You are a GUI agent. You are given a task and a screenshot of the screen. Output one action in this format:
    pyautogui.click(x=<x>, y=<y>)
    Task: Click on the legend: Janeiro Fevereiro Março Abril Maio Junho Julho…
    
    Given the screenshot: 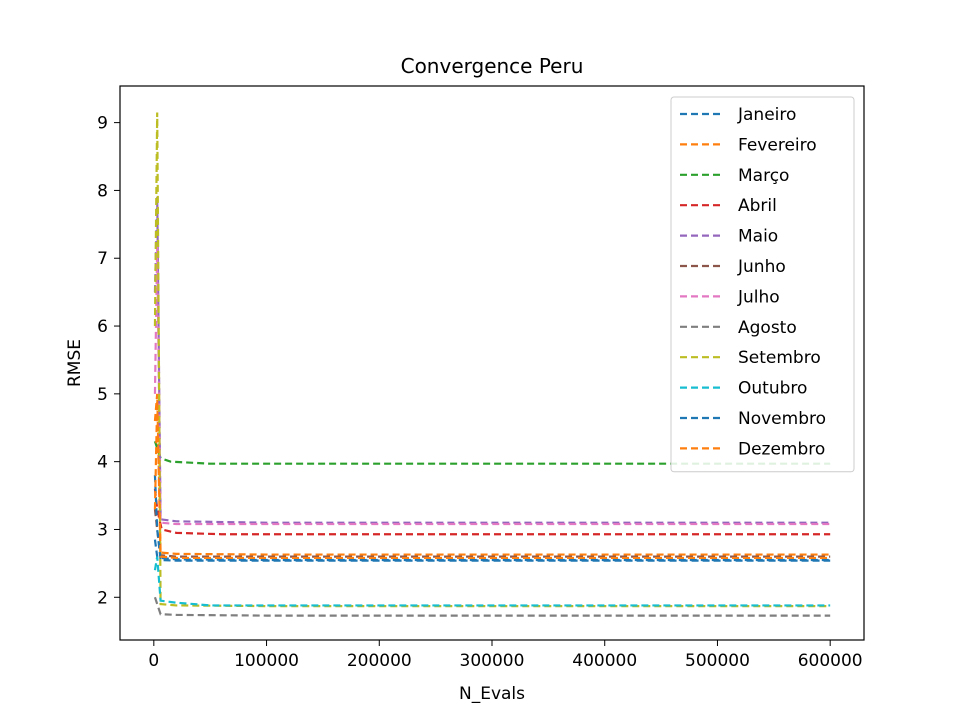 What is the action you would take?
    pyautogui.click(x=762, y=284)
    